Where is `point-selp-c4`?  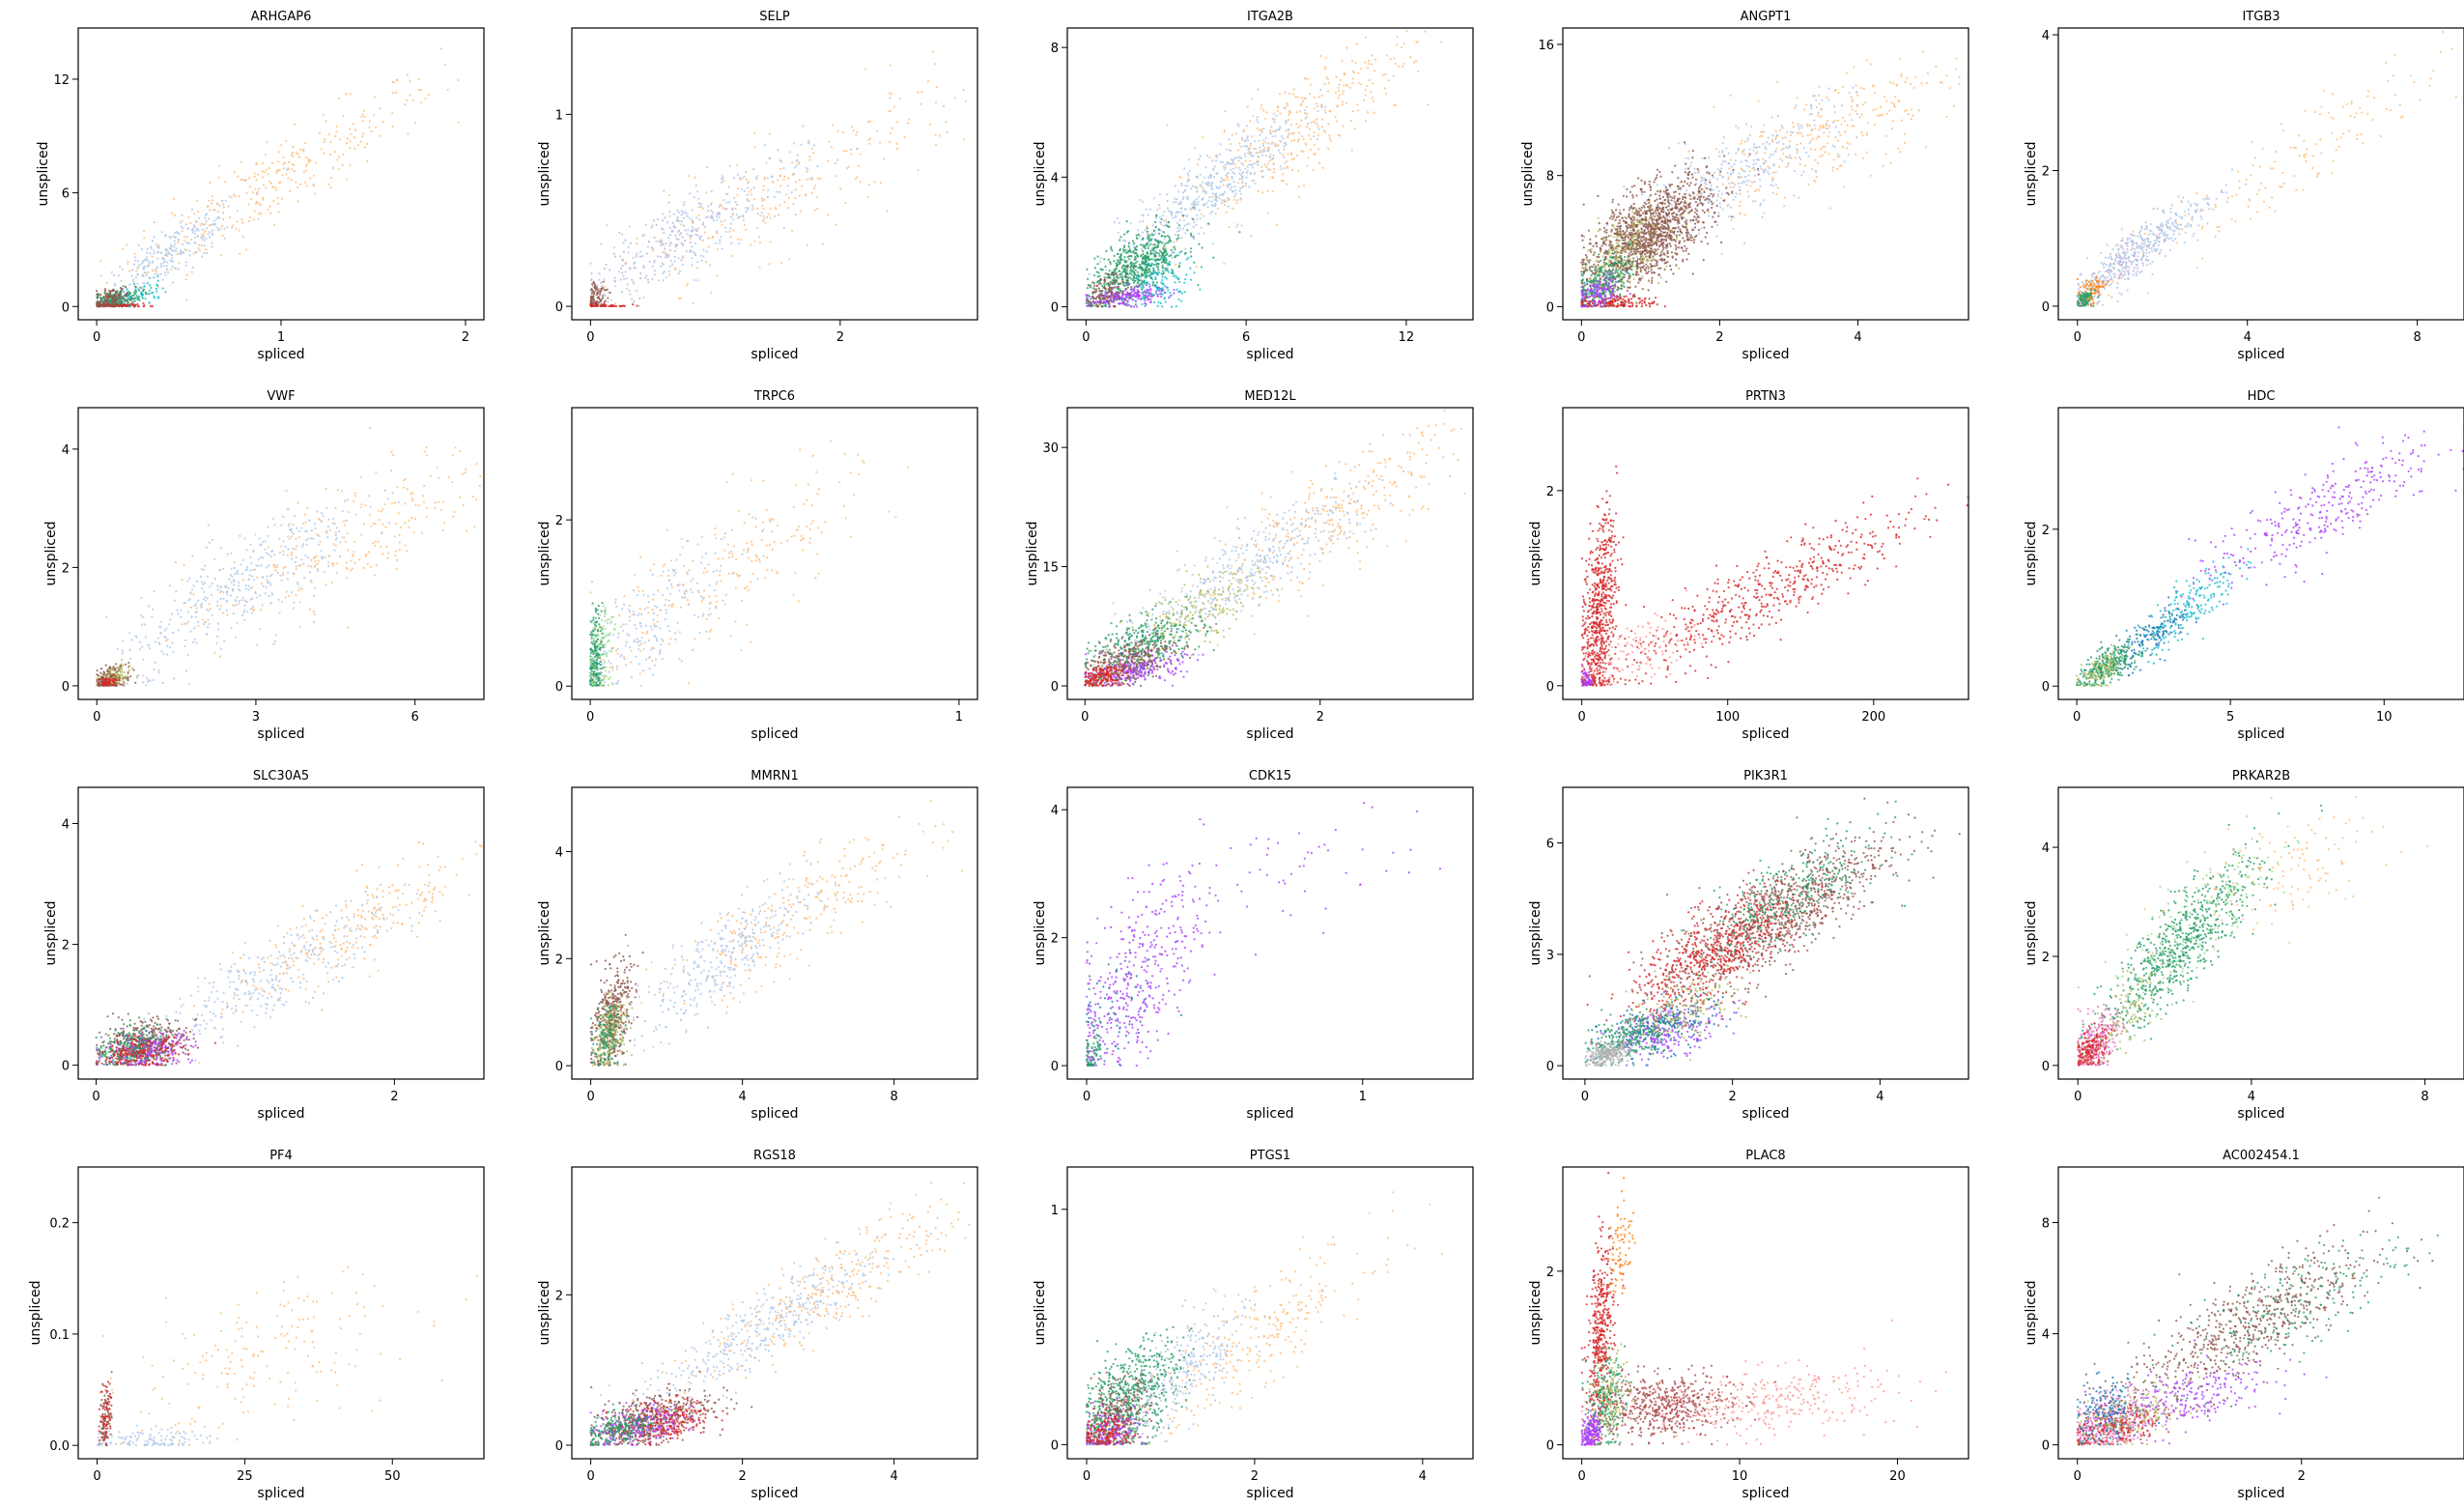 point-selp-c4 is located at coordinates (616, 305).